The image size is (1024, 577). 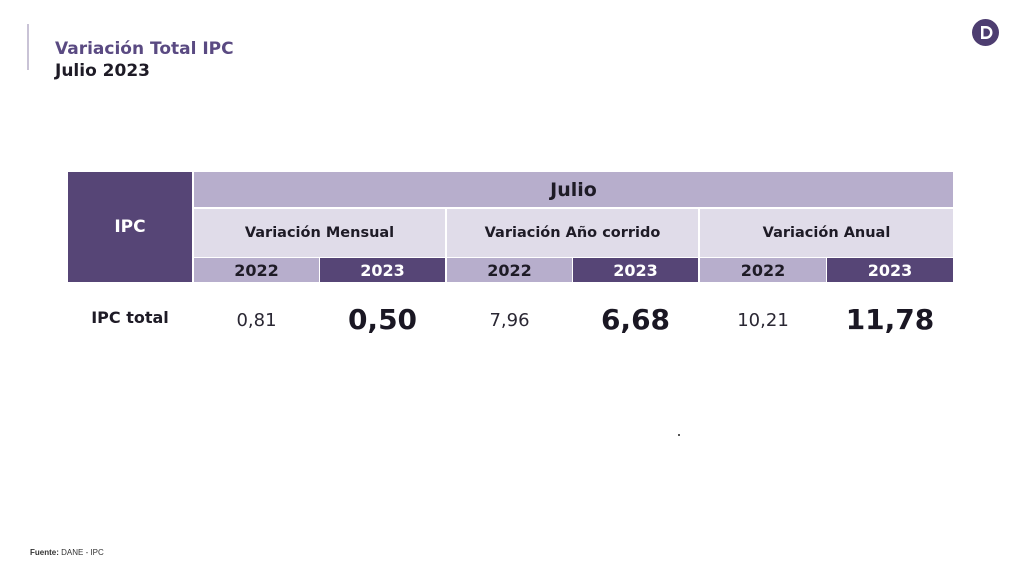 I want to click on month-header: Julio, so click(x=573, y=189).